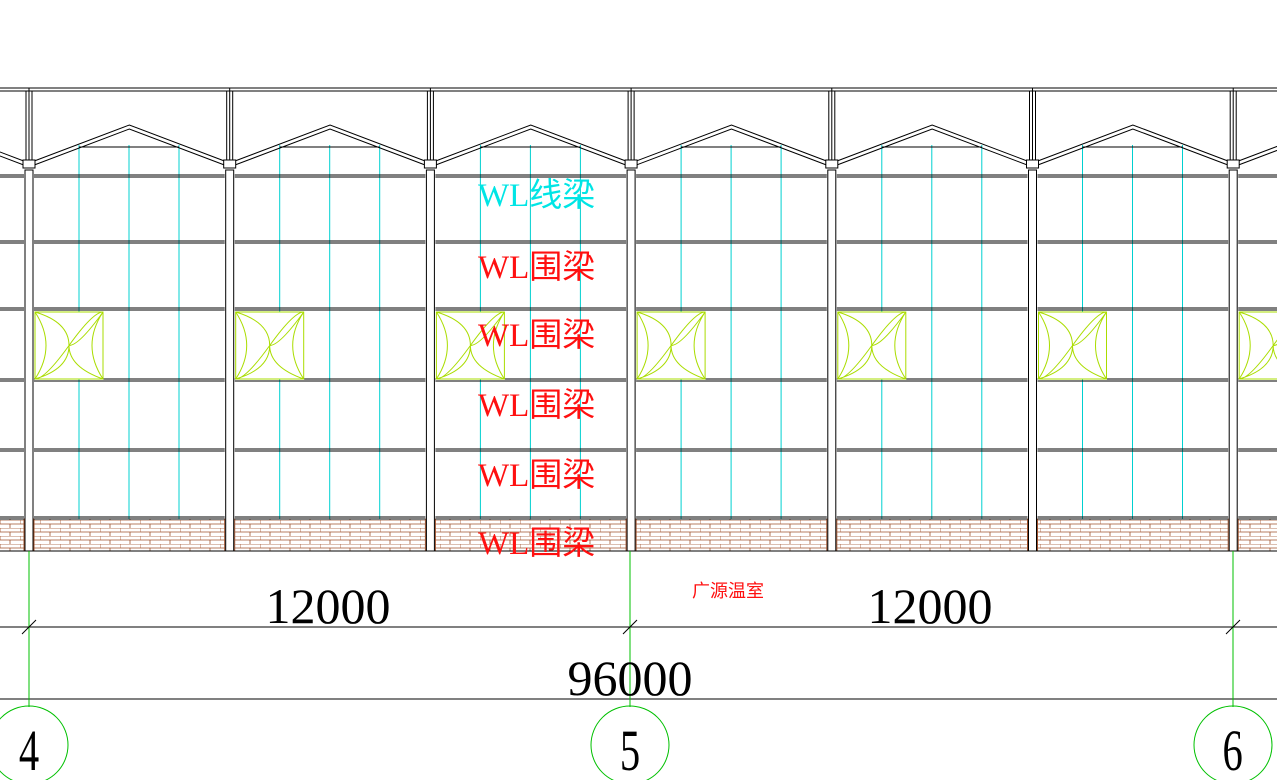 This screenshot has width=1277, height=780. Describe the element at coordinates (536, 195) in the screenshot. I see `beam-label: WL线梁` at that location.